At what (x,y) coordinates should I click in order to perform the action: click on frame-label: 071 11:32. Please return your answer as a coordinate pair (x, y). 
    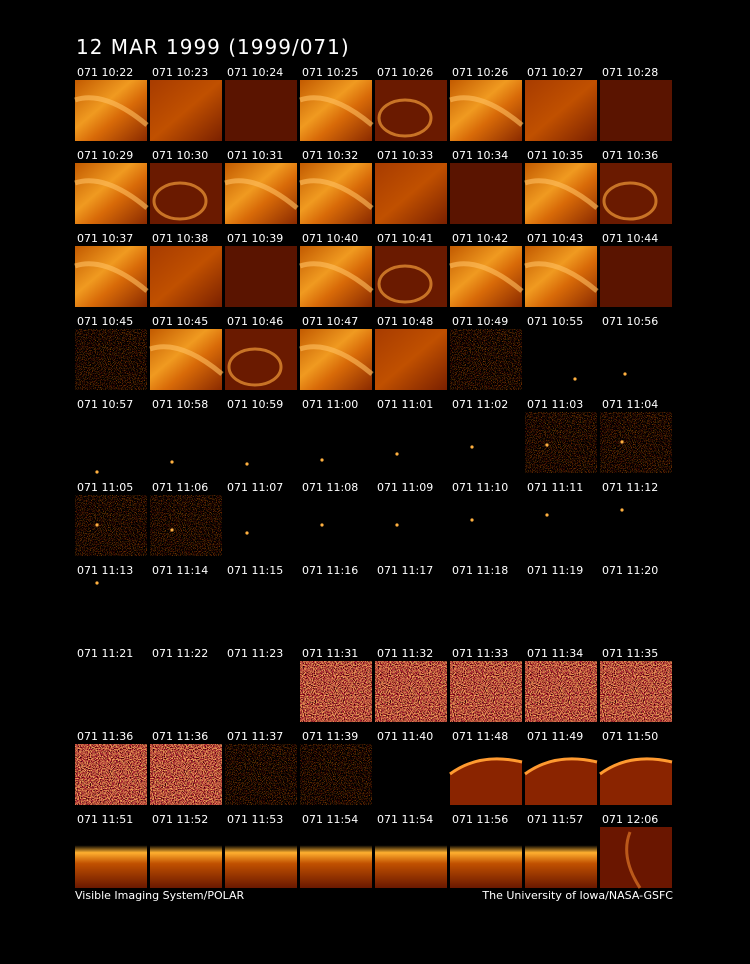
    Looking at the image, I should click on (405, 653).